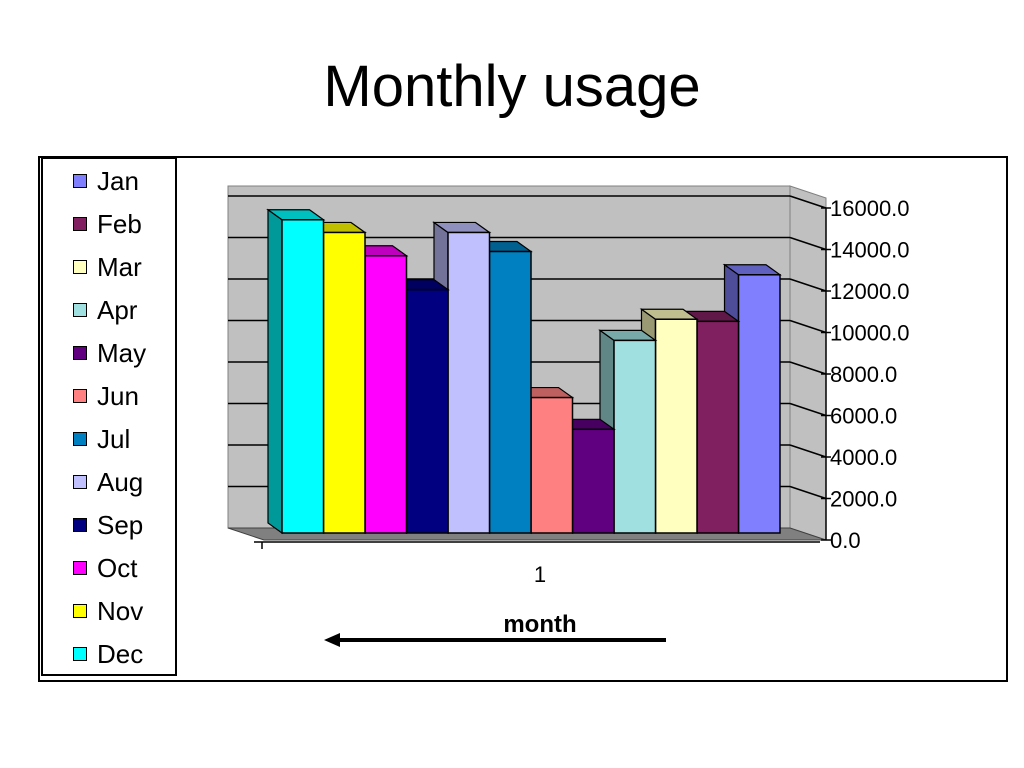  What do you see at coordinates (120, 481) in the screenshot?
I see `legend-label: Aug` at bounding box center [120, 481].